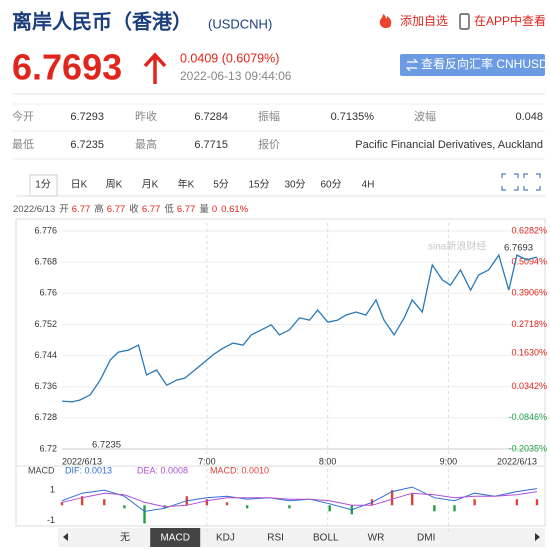  I want to click on indicator-tab: BOLL, so click(326, 538).